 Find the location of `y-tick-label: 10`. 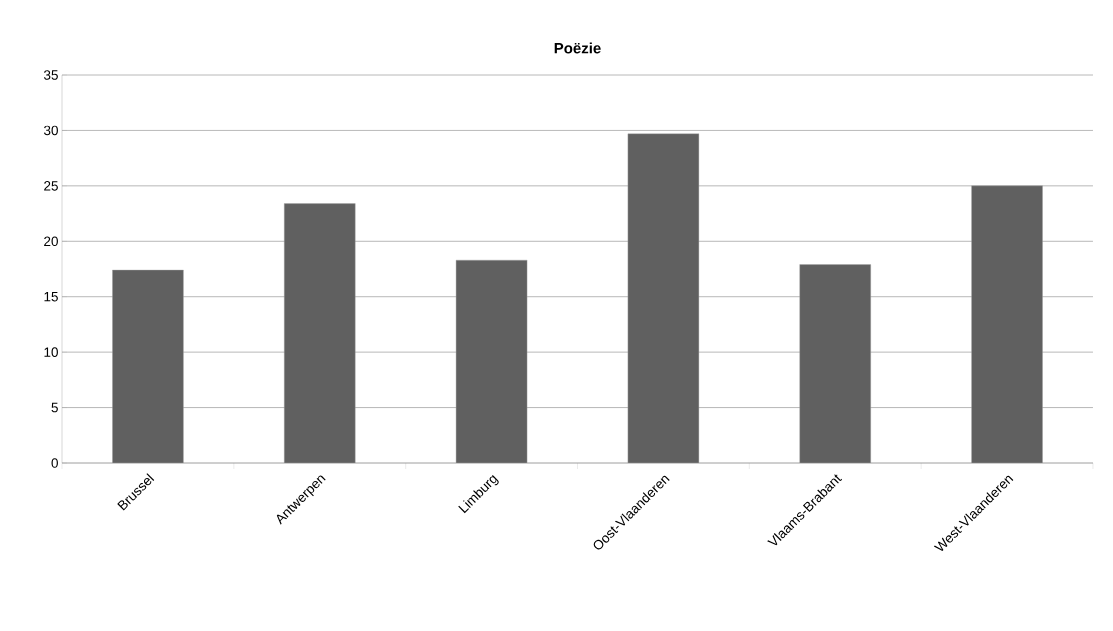

y-tick-label: 10 is located at coordinates (51, 352).